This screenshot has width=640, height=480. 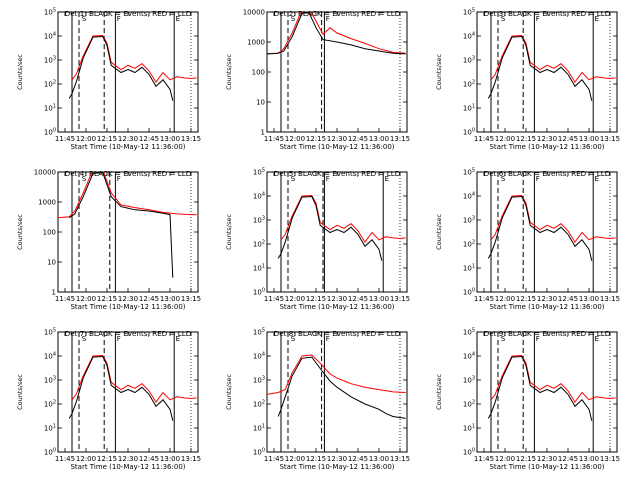 What do you see at coordinates (51, 263) in the screenshot?
I see `y-tick-label: 10` at bounding box center [51, 263].